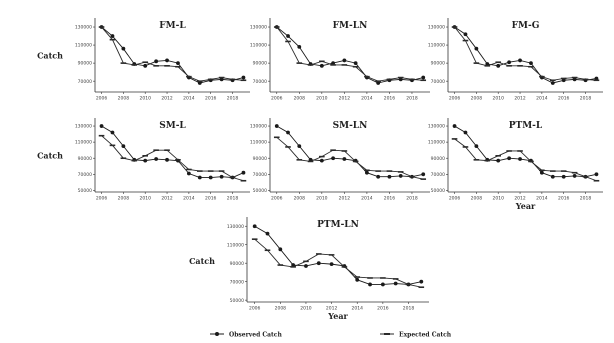 Image resolution: width=614 pixels, height=343 pixels. Describe the element at coordinates (525, 206) in the screenshot. I see `x-axis-label: Year` at that location.